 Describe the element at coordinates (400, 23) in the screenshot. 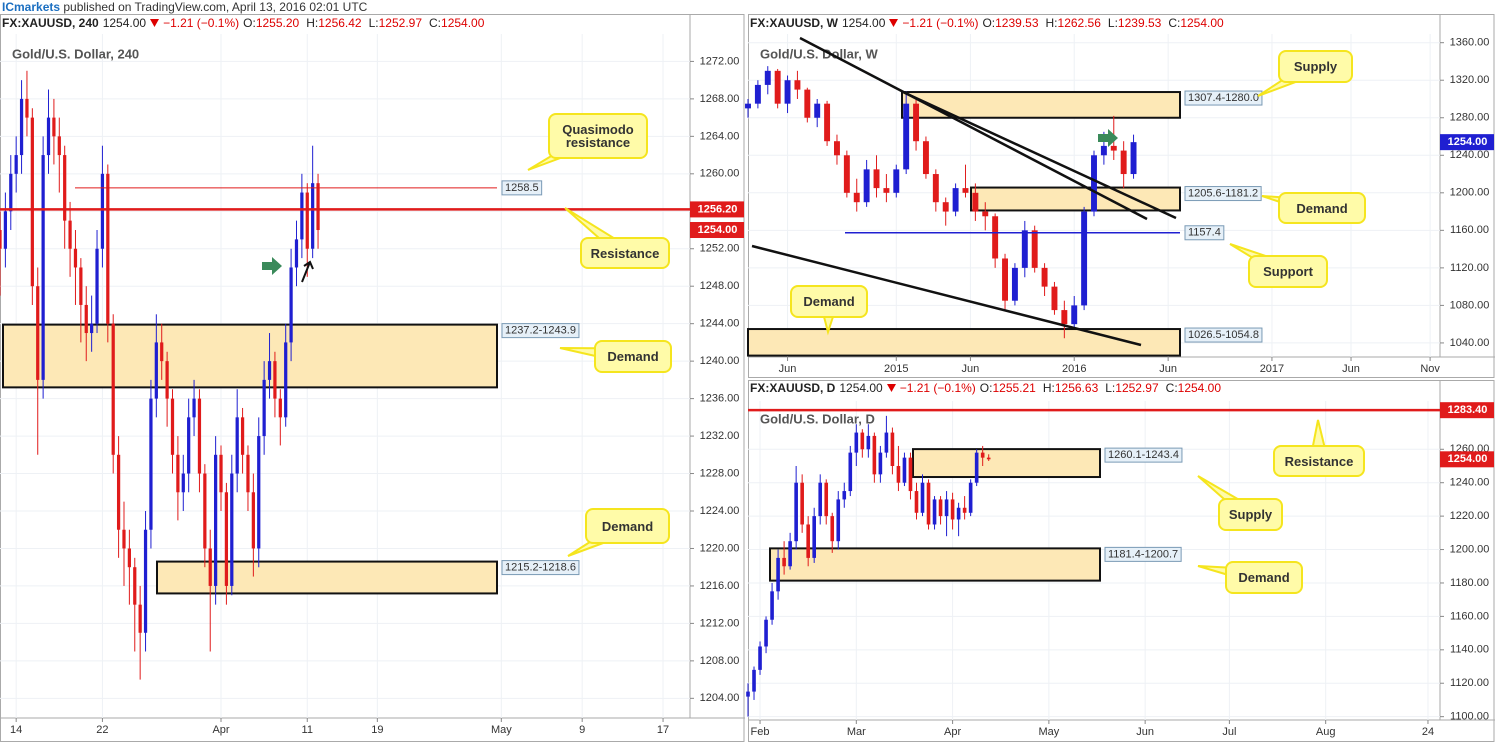

I see `ohlc-value: 1252.97` at that location.